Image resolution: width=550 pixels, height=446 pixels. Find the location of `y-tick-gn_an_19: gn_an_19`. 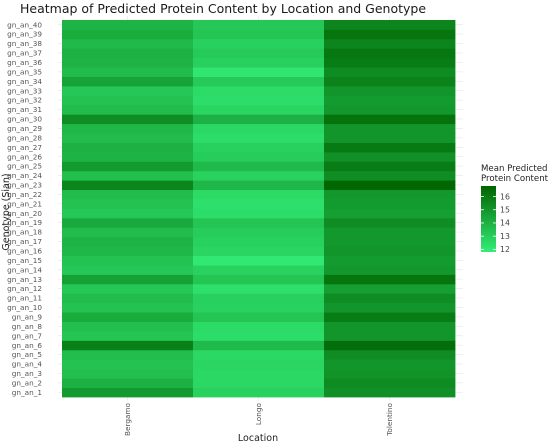

y-tick-gn_an_19: gn_an_19 is located at coordinates (24, 222).